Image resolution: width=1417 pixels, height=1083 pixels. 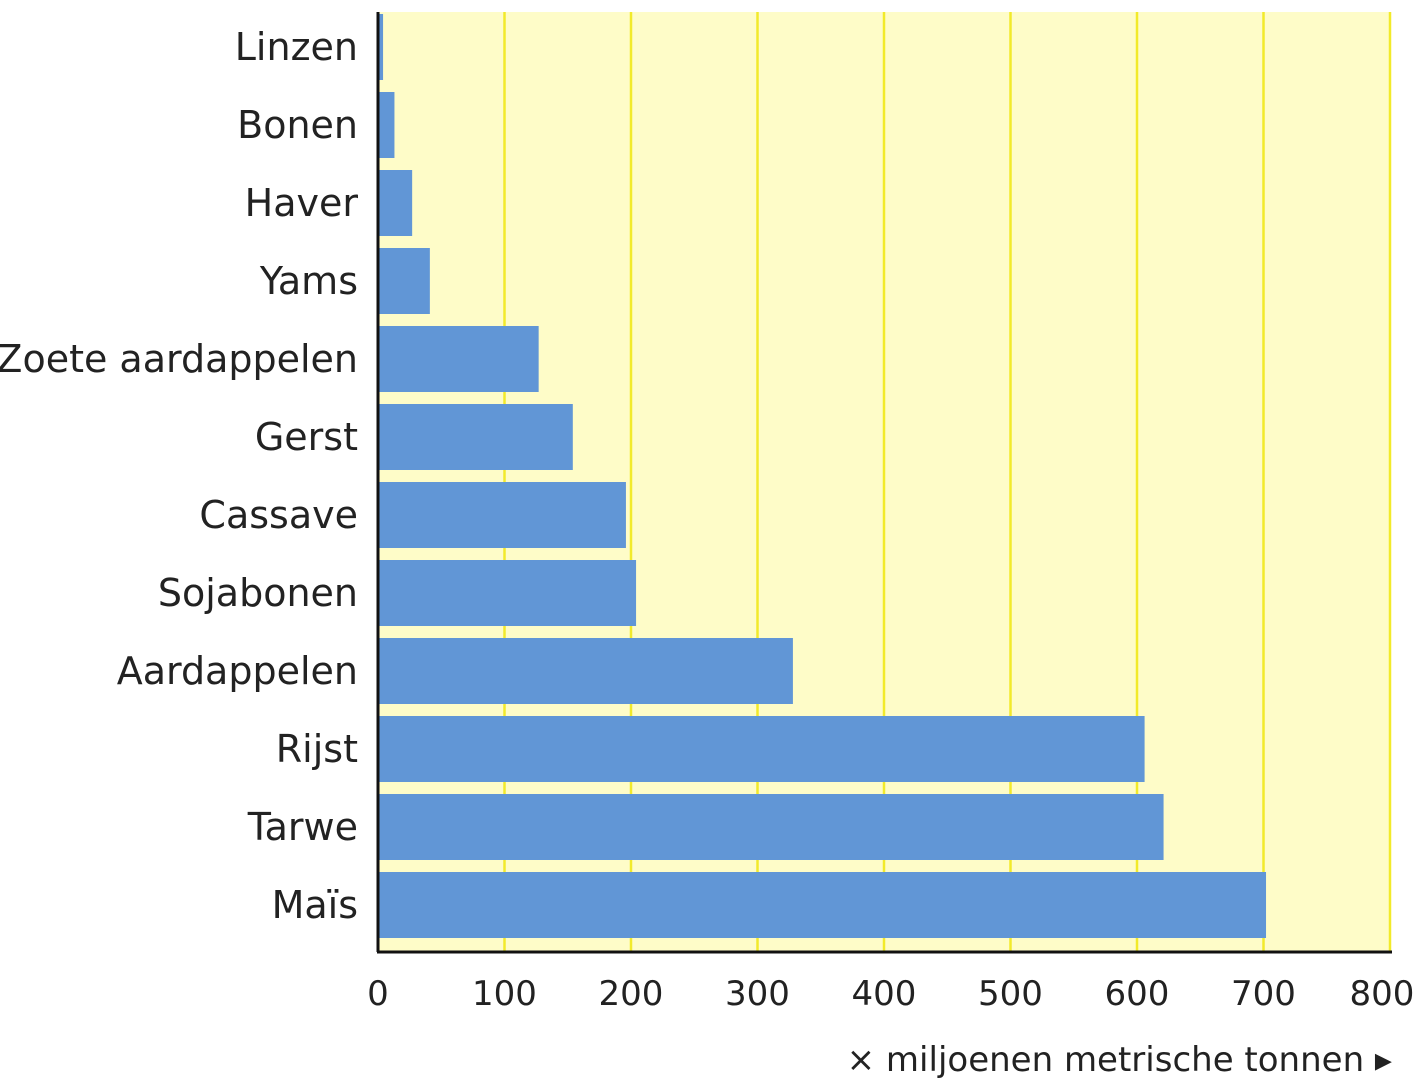 I want to click on x-axis-title: × miljoenen metrische tonnen ▸, so click(x=1119, y=1059).